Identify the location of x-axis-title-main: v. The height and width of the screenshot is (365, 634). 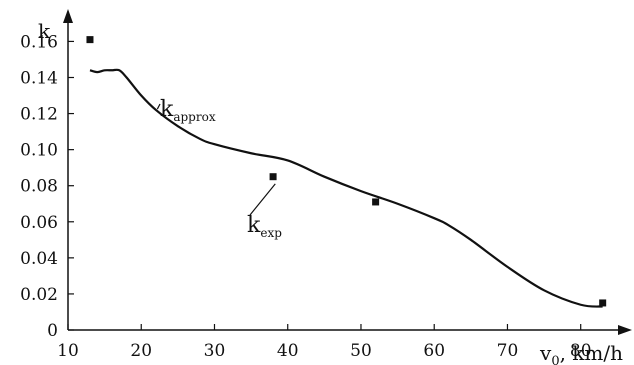
(545, 353).